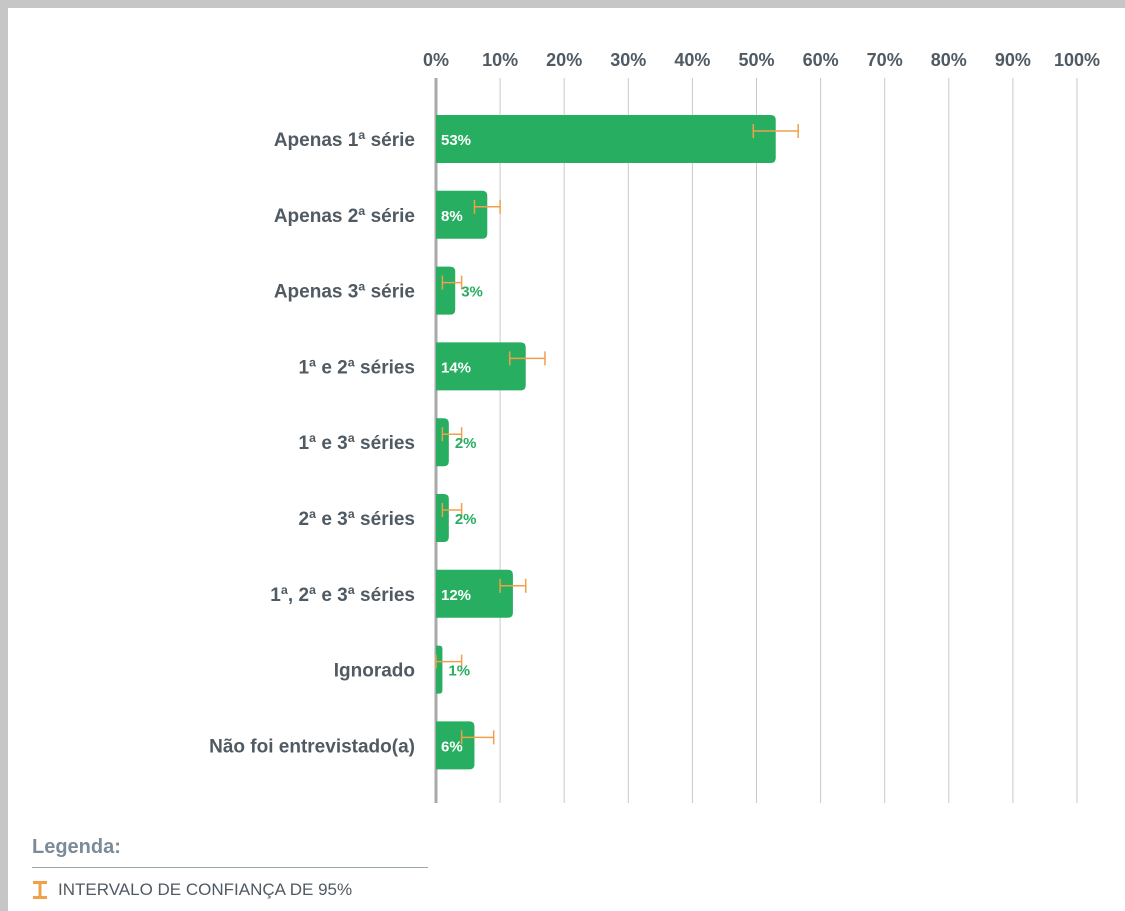 The image size is (1125, 911). Describe the element at coordinates (40, 890) in the screenshot. I see `error-bar-icon` at that location.